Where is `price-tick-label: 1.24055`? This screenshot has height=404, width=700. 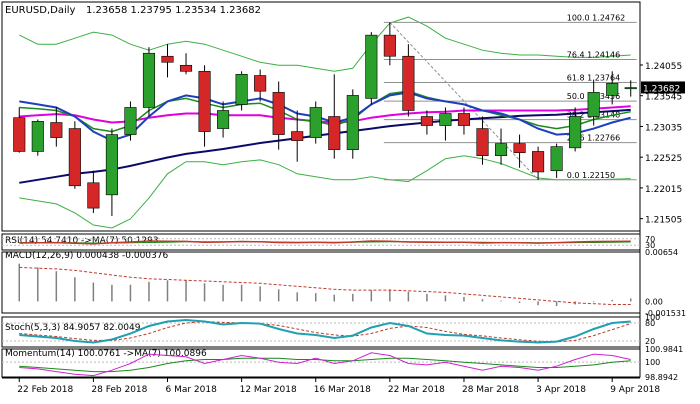
price-tick-label: 1.24055 is located at coordinates (663, 67).